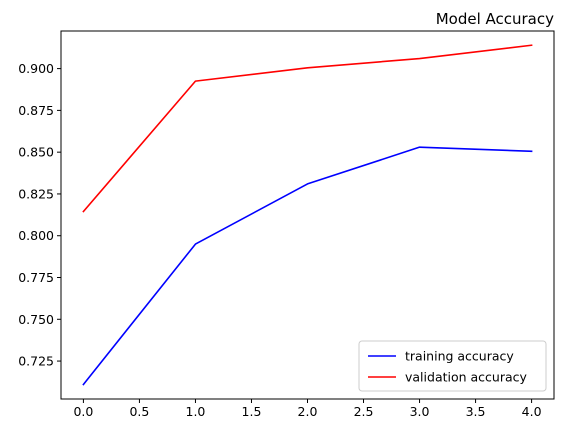 The width and height of the screenshot is (565, 435). What do you see at coordinates (459, 356) in the screenshot?
I see `legend-label: training accuracy` at bounding box center [459, 356].